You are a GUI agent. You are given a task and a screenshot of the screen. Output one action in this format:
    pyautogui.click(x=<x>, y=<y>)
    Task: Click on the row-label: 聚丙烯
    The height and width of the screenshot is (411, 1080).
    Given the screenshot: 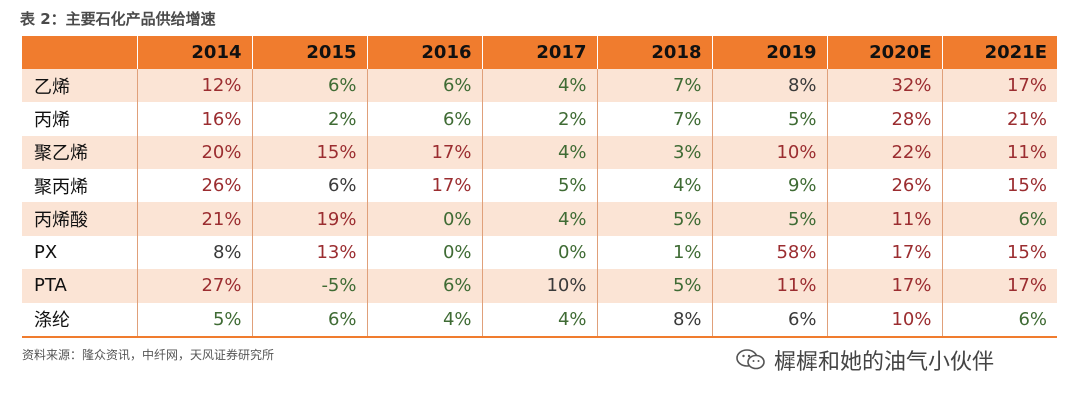 What is the action you would take?
    pyautogui.click(x=80, y=186)
    